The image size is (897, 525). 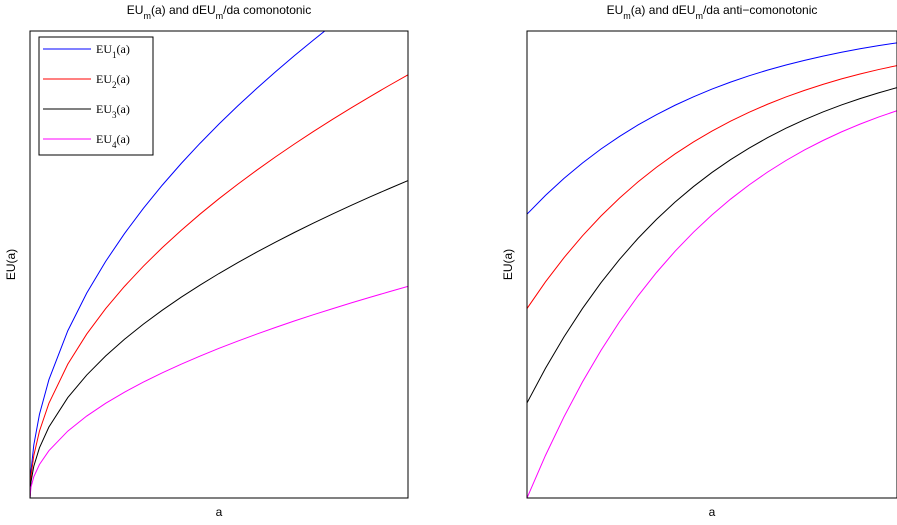 I want to click on legend-label-2: EU2(a), so click(x=113, y=81).